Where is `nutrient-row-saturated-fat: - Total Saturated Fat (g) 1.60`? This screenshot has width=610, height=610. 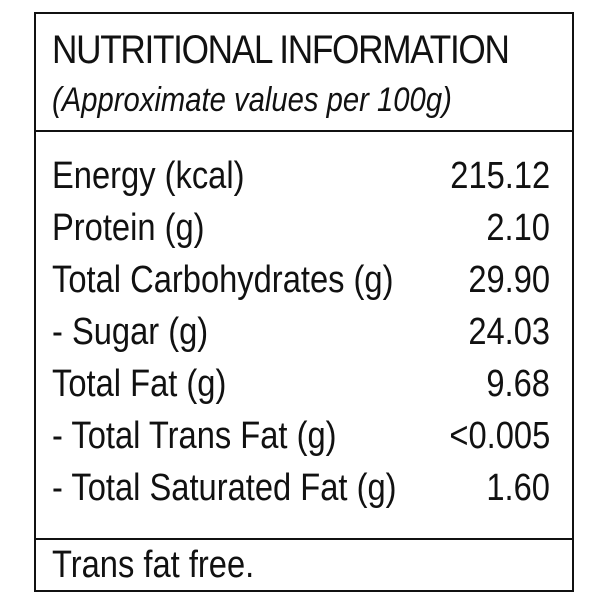
nutrient-row-saturated-fat: - Total Saturated Fat (g) 1.60 is located at coordinates (304, 488).